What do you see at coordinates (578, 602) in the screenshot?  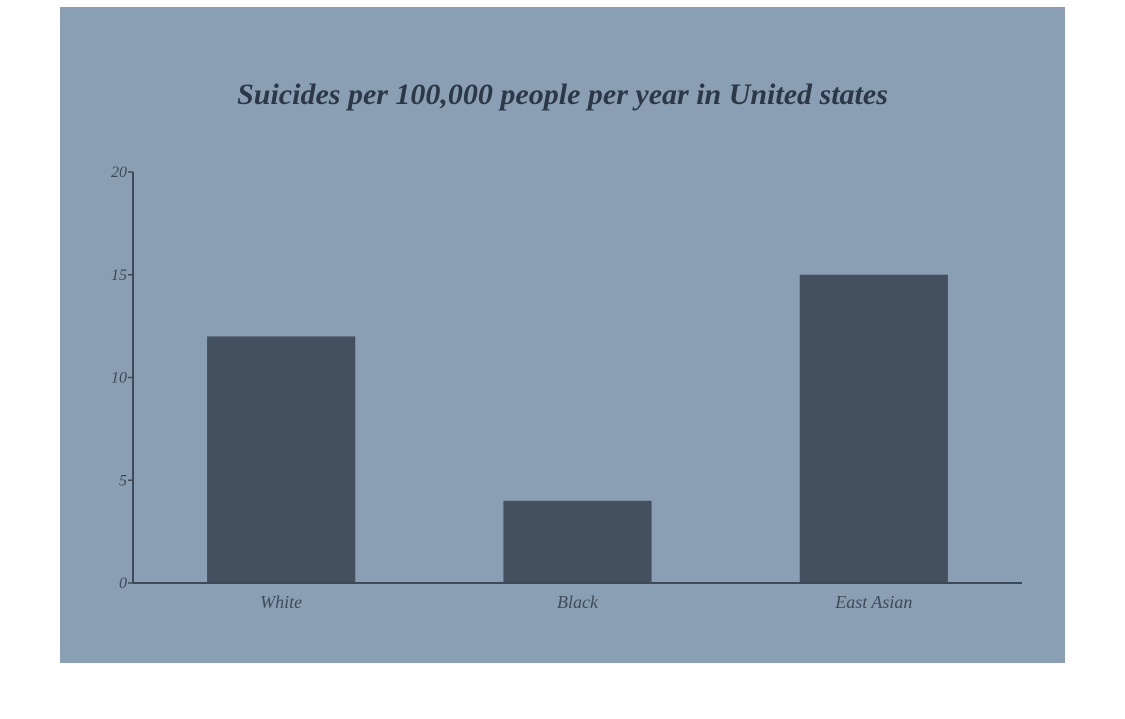 I see `x-category-label: Black` at bounding box center [578, 602].